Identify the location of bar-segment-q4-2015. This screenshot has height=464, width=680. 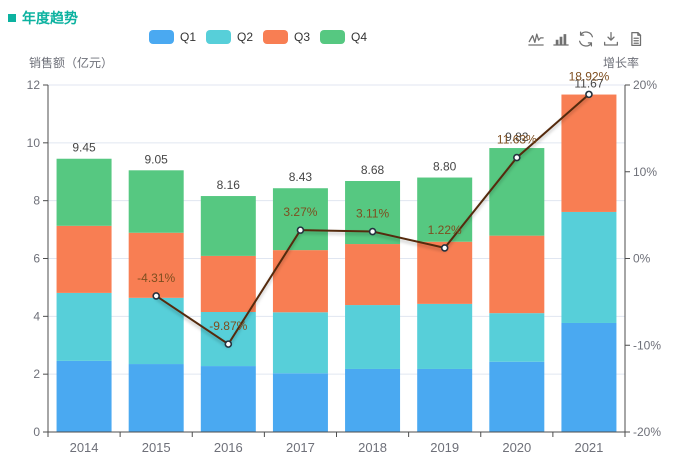
(156, 201).